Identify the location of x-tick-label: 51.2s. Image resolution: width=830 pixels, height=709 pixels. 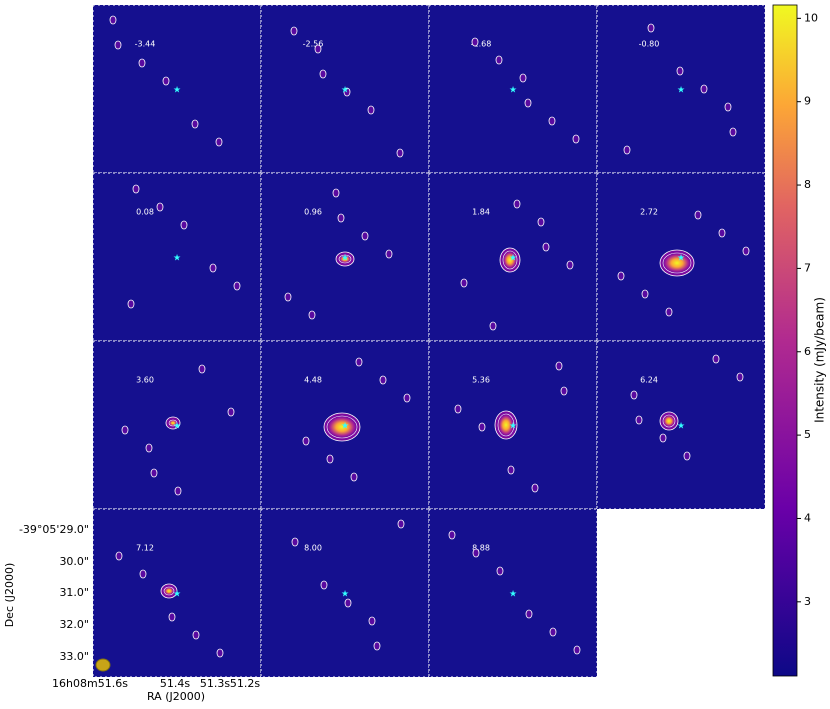
(245, 683).